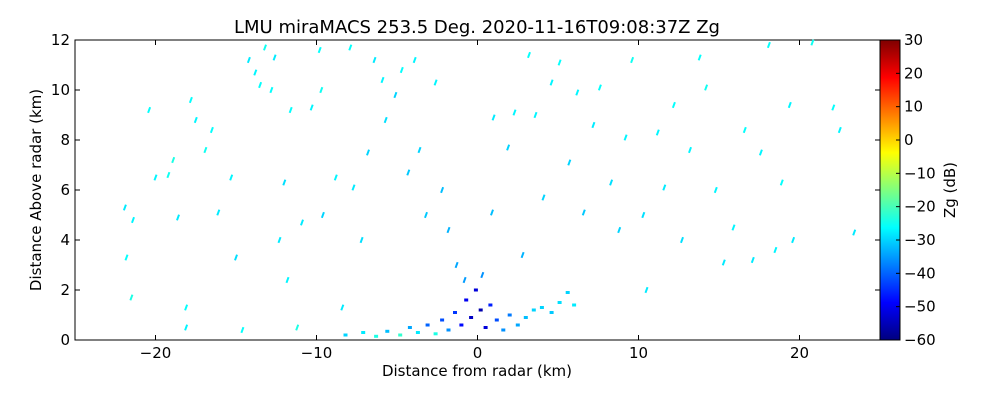  I want to click on colorbar: −60 −50 −40 −30 −20 −10 0 10 20 30, so click(907, 190).